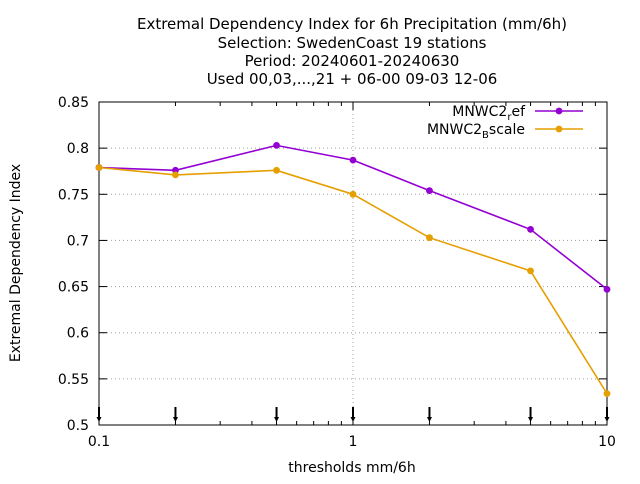 The image size is (640, 484). Describe the element at coordinates (352, 43) in the screenshot. I see `title-line-2: Selection: SwedenCoast 19 stations` at that location.